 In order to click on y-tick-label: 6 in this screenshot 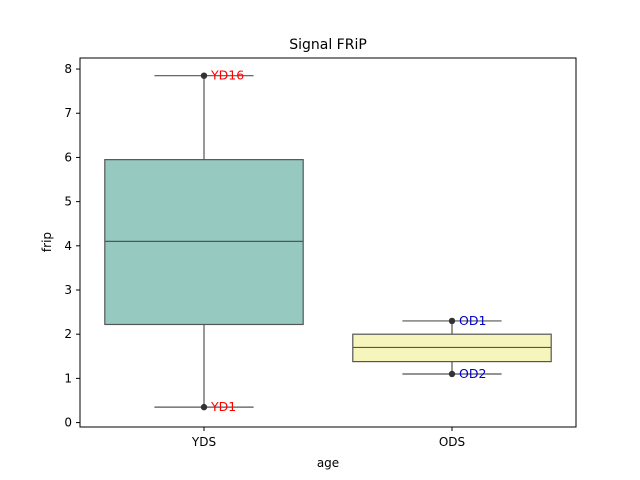, I will do `click(68, 157)`.